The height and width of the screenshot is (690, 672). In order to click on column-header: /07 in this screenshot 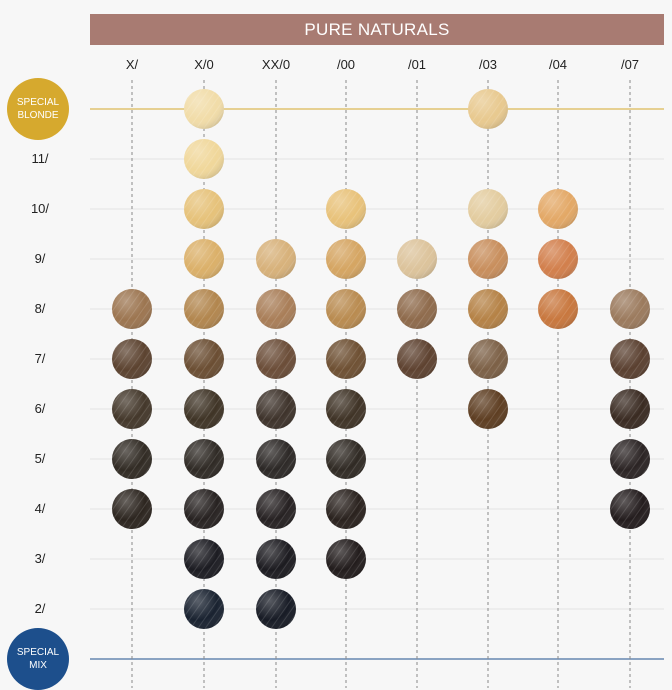, I will do `click(630, 64)`.